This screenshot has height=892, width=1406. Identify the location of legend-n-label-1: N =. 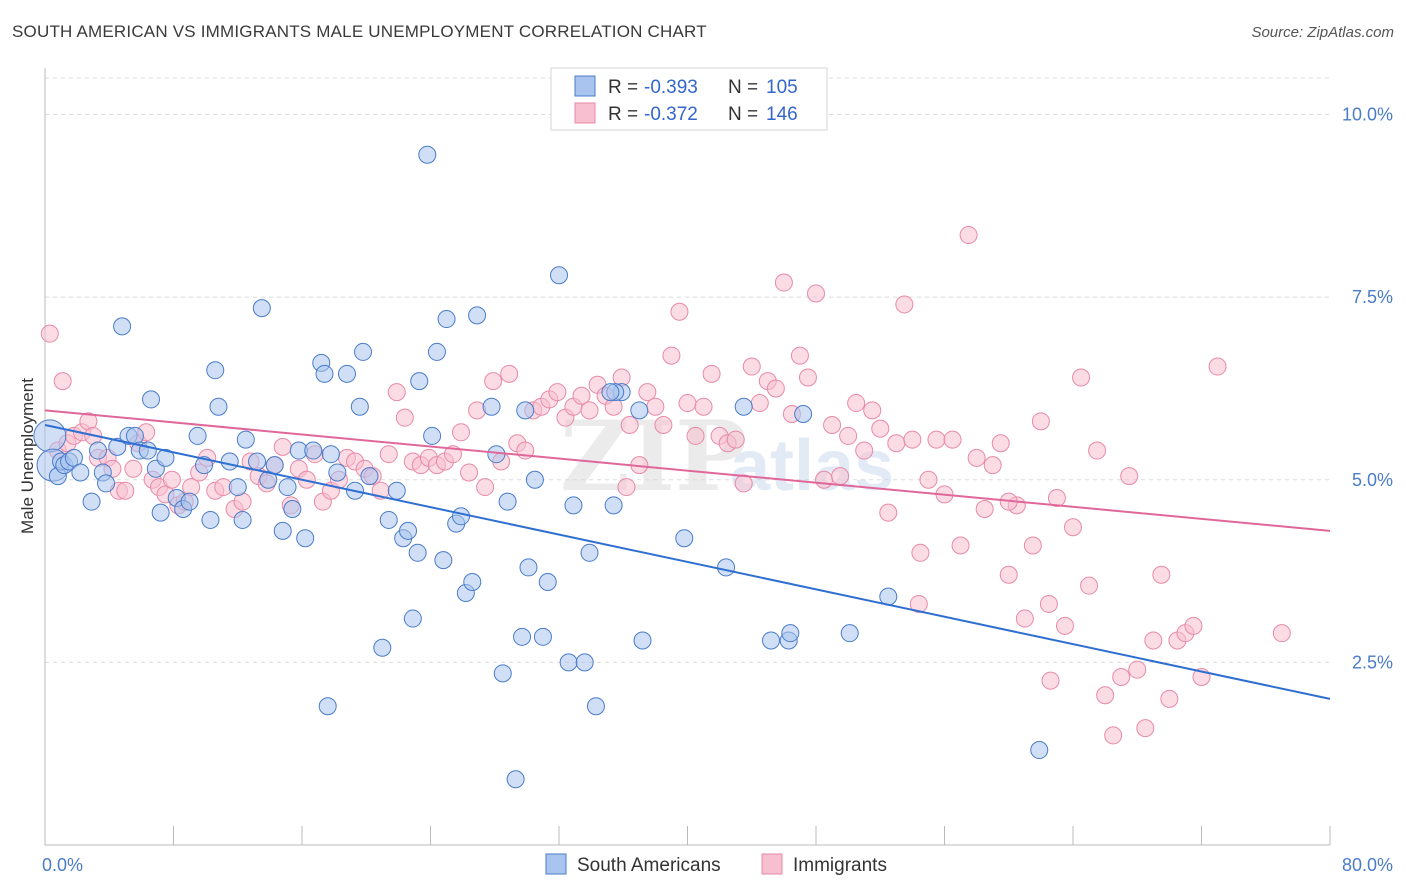
(743, 87).